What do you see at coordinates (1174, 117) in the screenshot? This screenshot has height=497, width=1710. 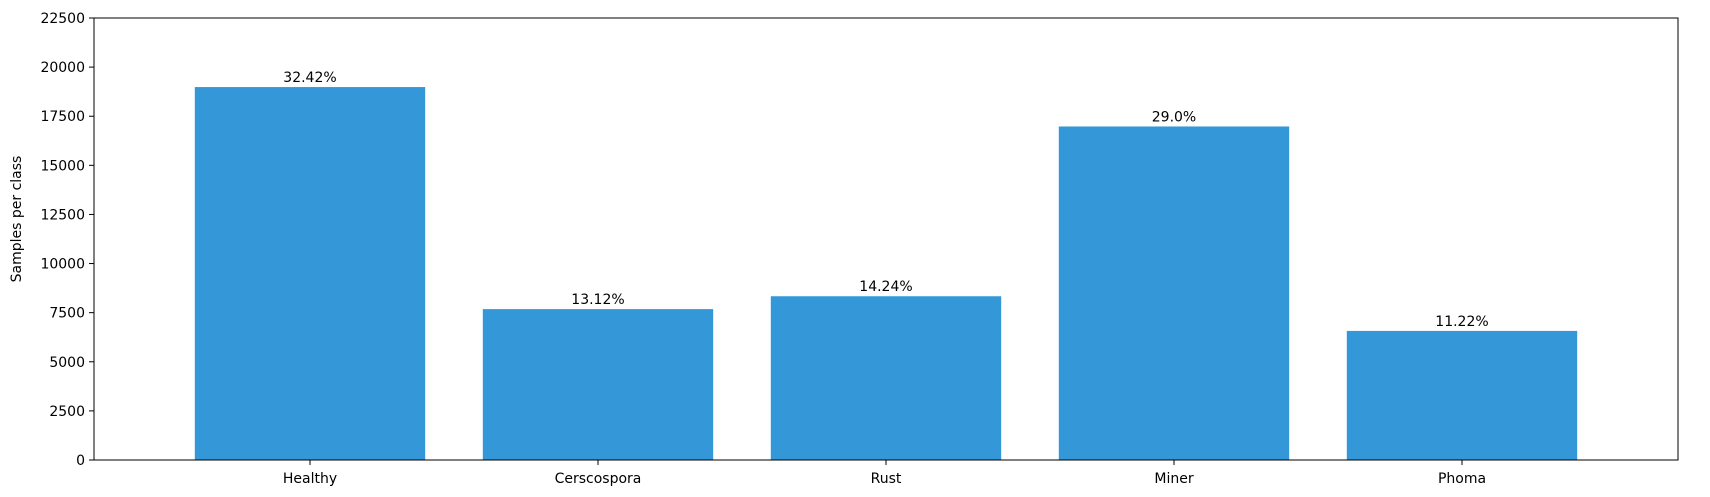 I see `data-label-miner: 29.0%` at bounding box center [1174, 117].